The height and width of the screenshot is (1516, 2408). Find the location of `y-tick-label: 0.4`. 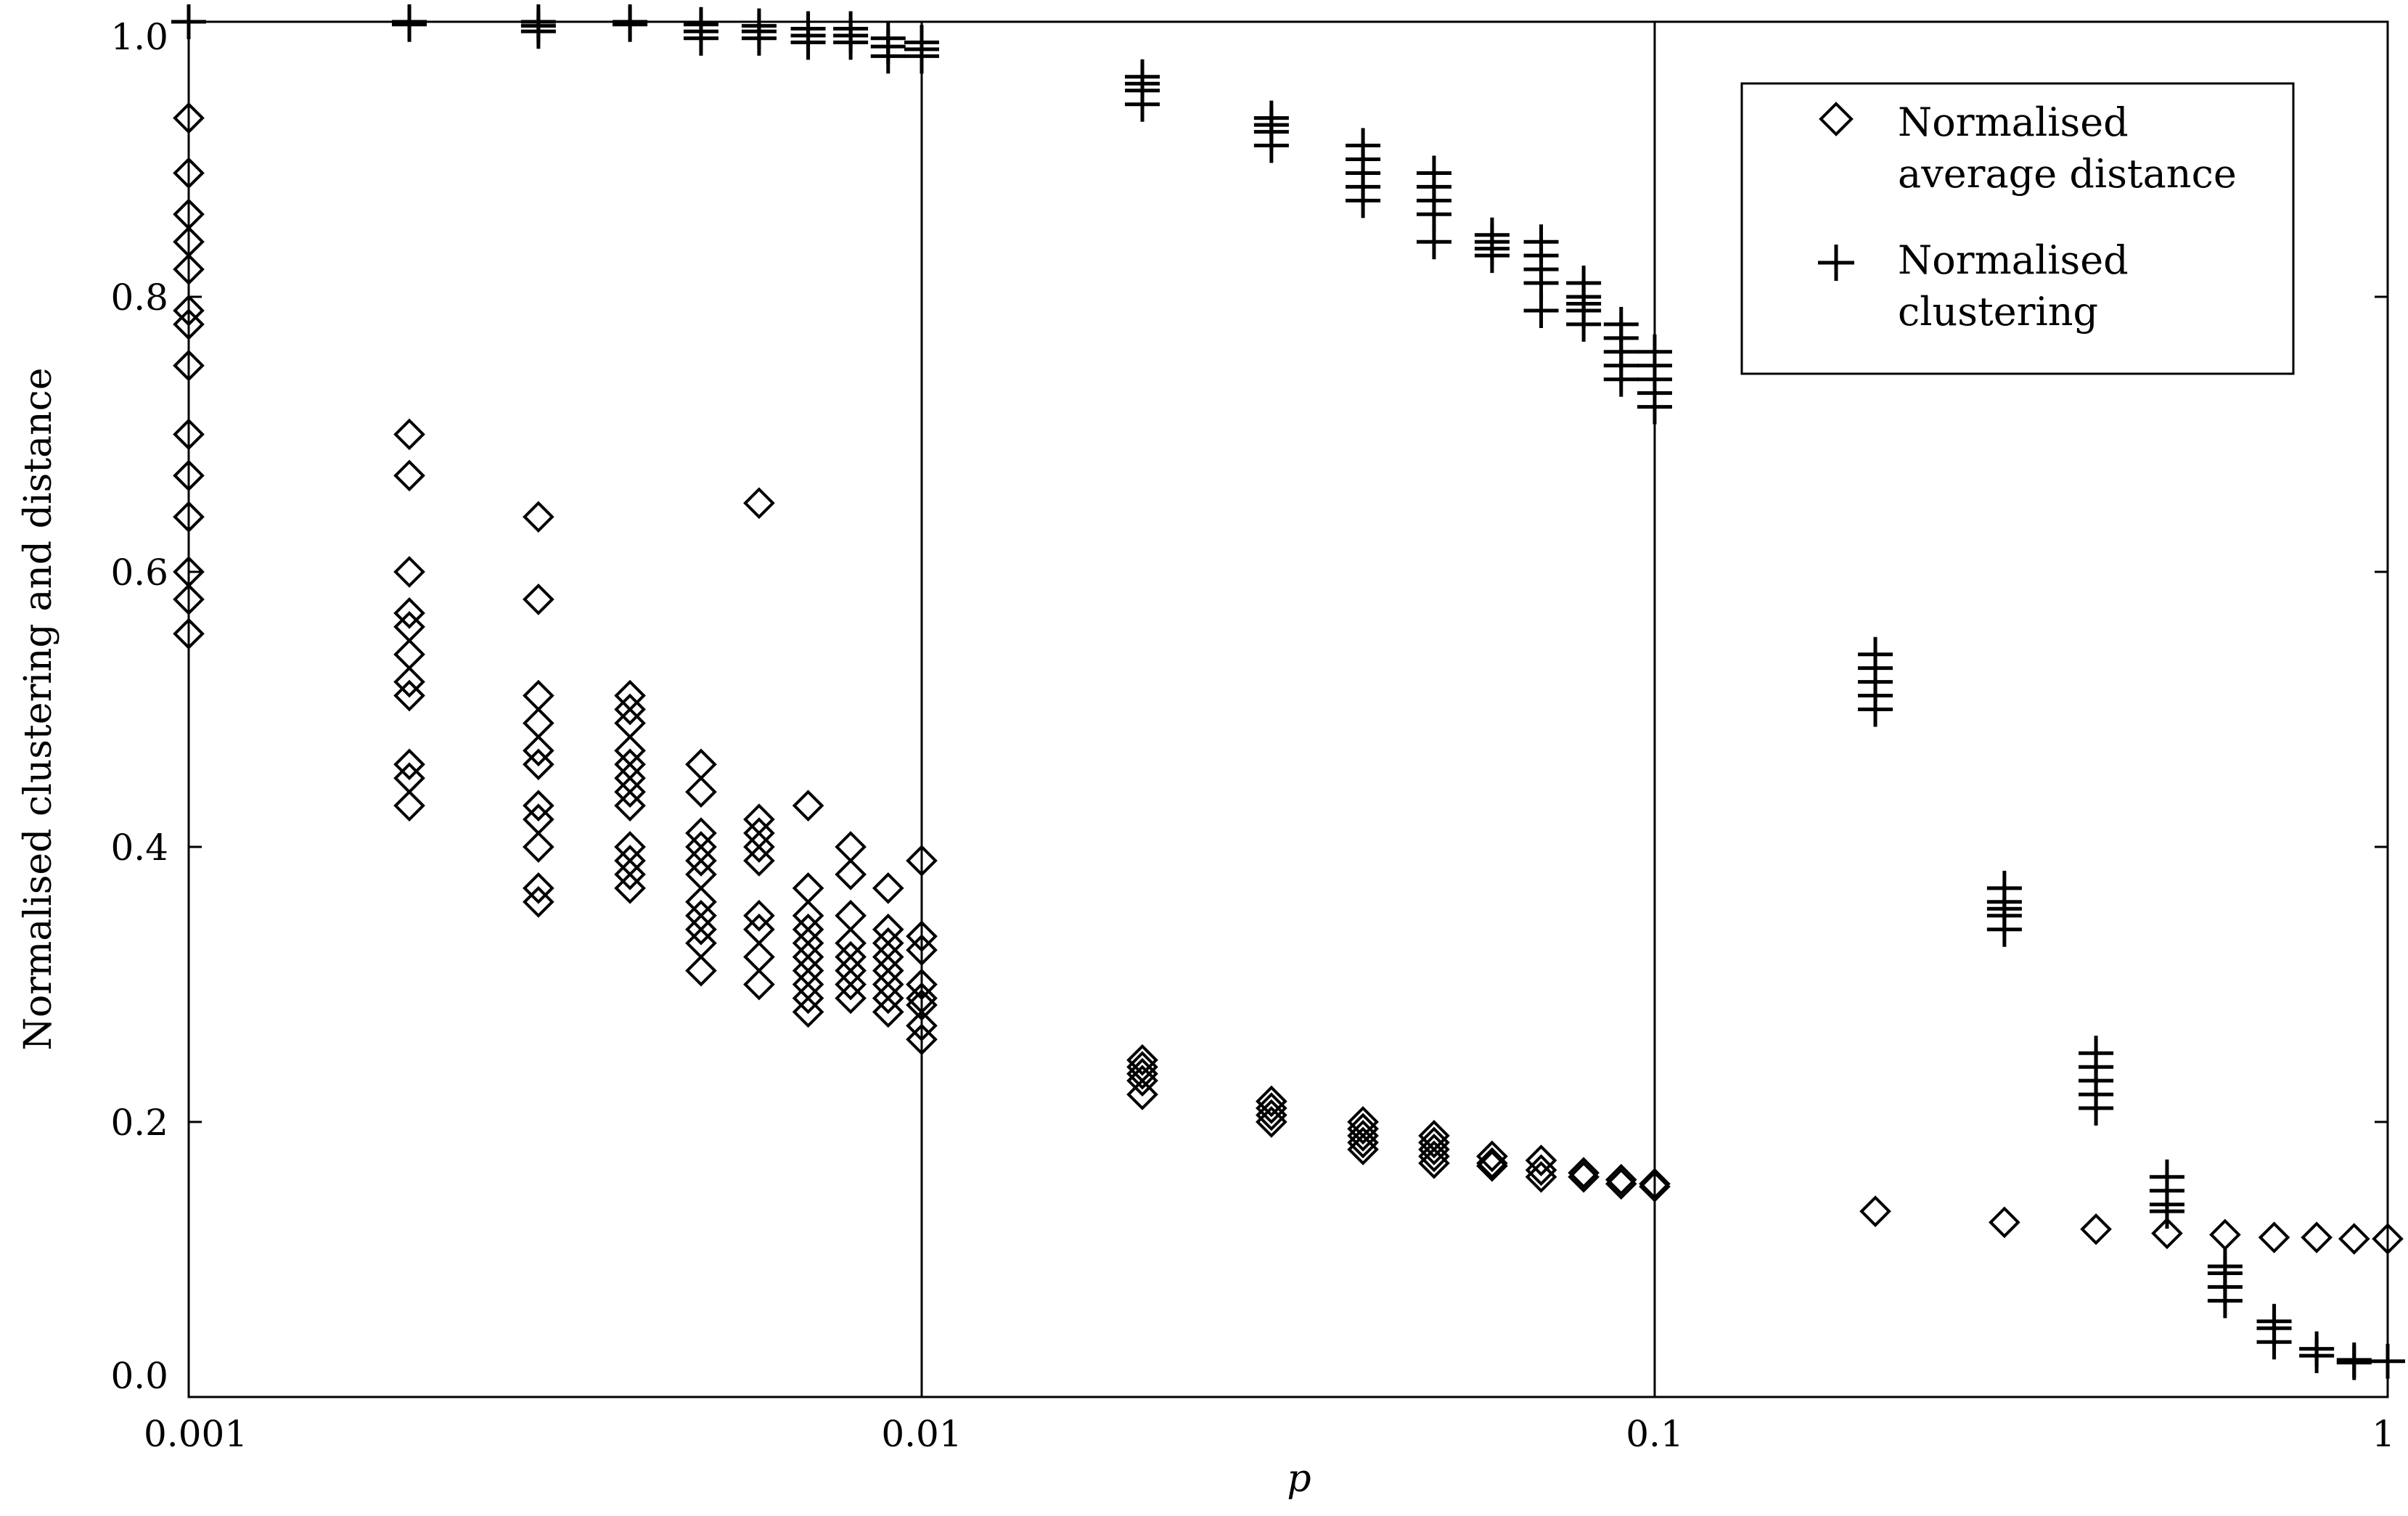

y-tick-label: 0.4 is located at coordinates (139, 848).